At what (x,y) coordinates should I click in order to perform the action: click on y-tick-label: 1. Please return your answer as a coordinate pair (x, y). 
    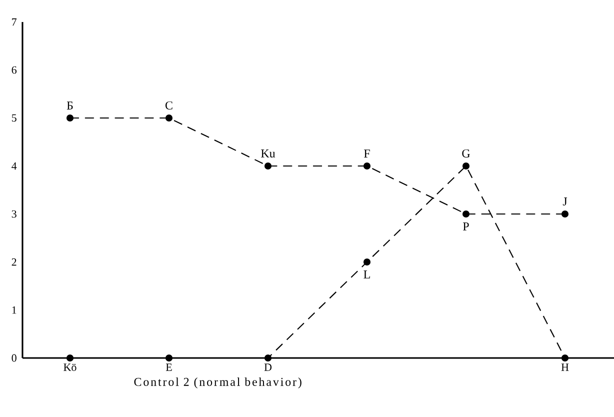
    Looking at the image, I should click on (14, 310).